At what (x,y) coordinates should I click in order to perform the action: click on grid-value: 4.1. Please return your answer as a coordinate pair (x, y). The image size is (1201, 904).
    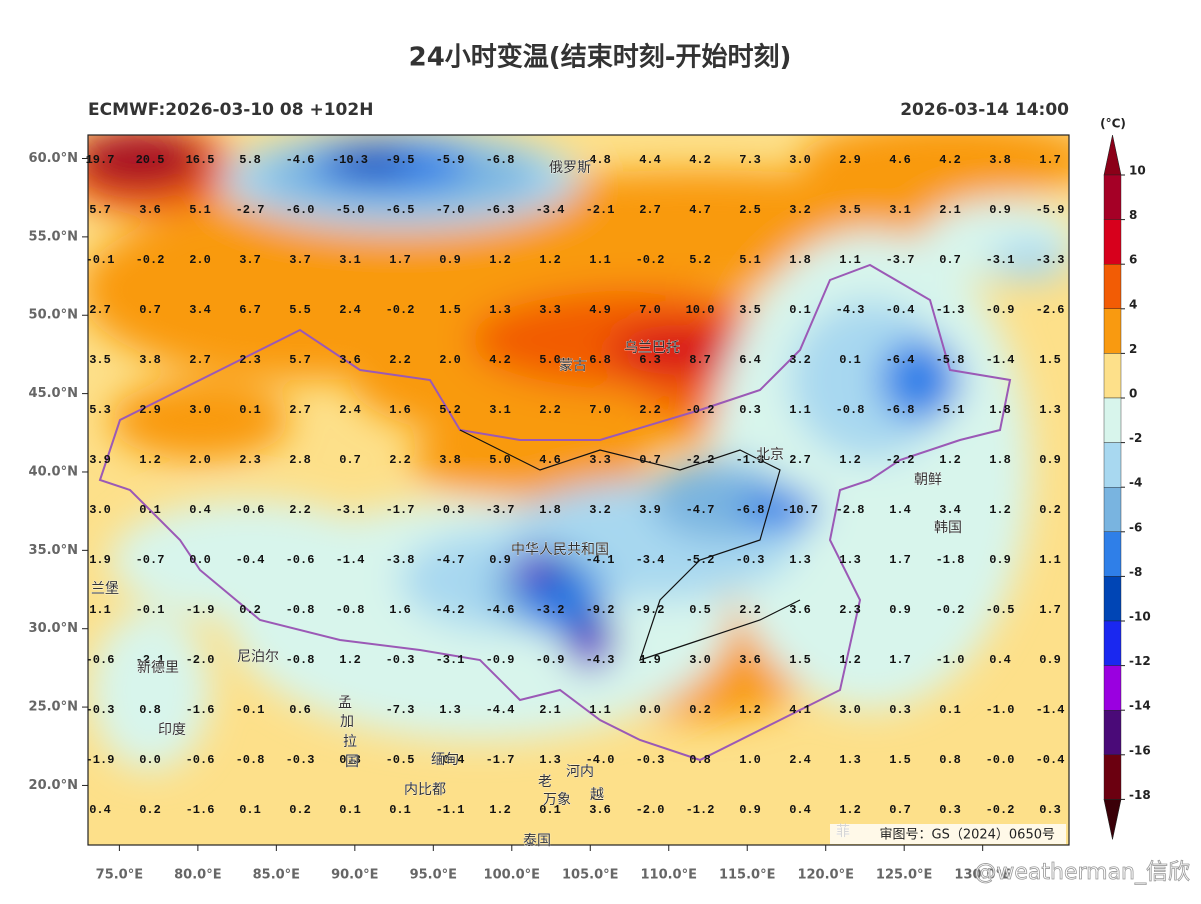
    Looking at the image, I should click on (800, 710).